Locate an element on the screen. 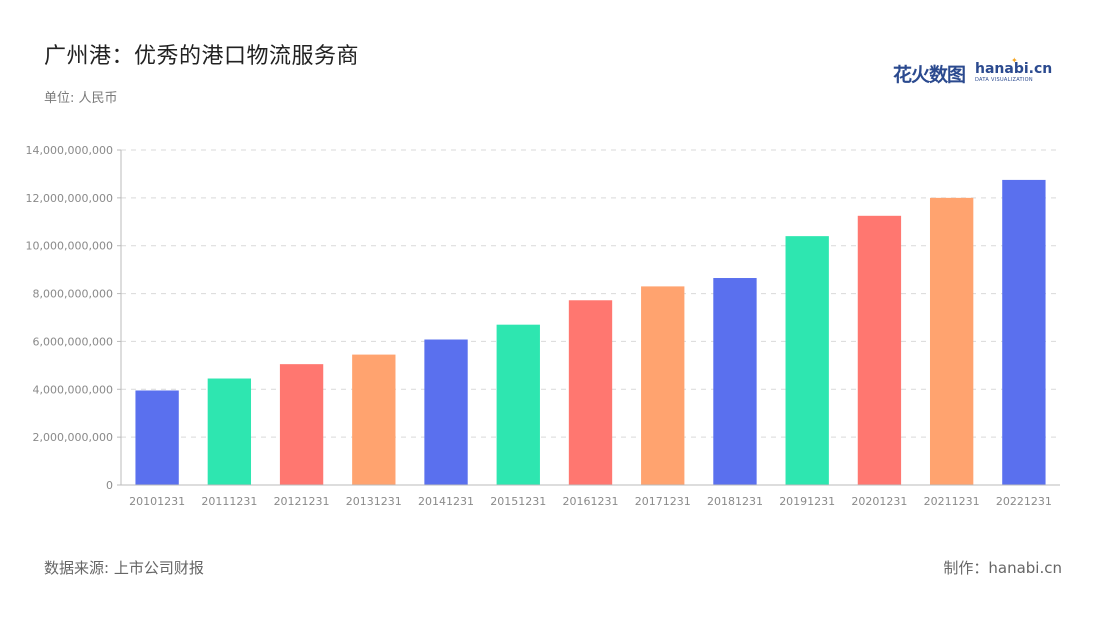  logo-subtitle: DATA VISUALIZATION is located at coordinates (1004, 80).